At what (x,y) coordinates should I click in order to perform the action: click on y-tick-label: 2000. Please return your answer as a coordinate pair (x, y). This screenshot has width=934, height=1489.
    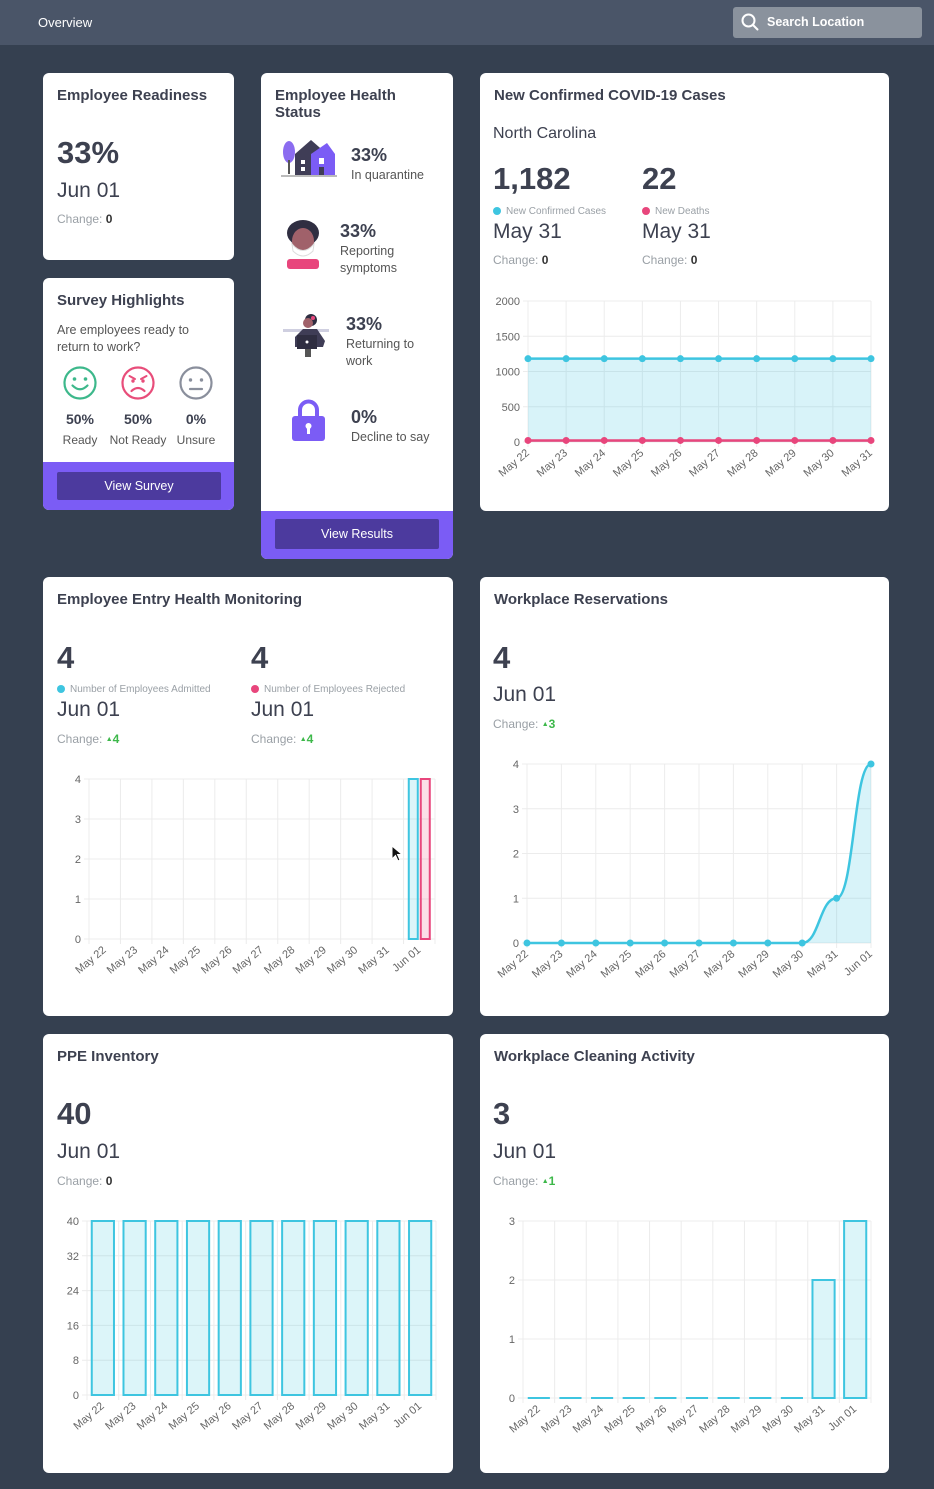
    Looking at the image, I should click on (508, 302).